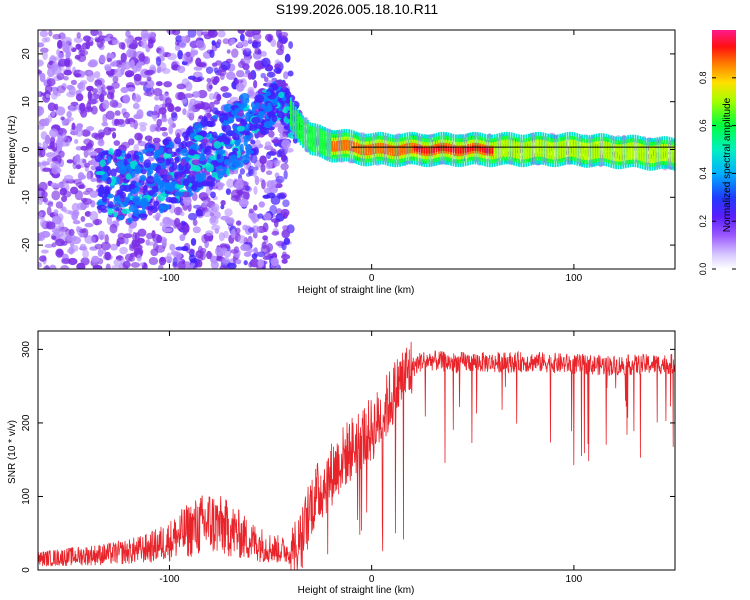  I want to click on colorbar-gradient, so click(724, 149).